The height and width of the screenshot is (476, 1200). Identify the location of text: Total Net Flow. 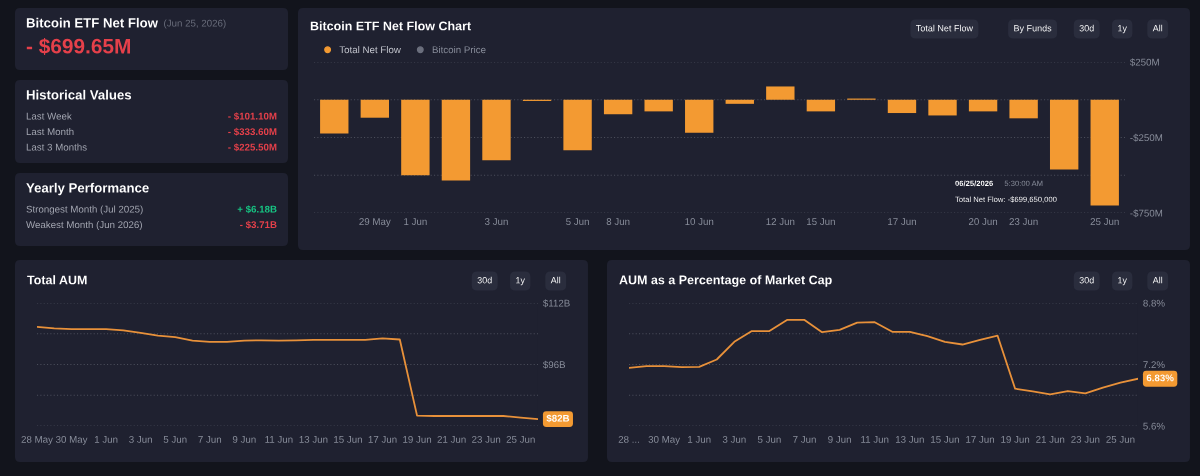
(945, 28).